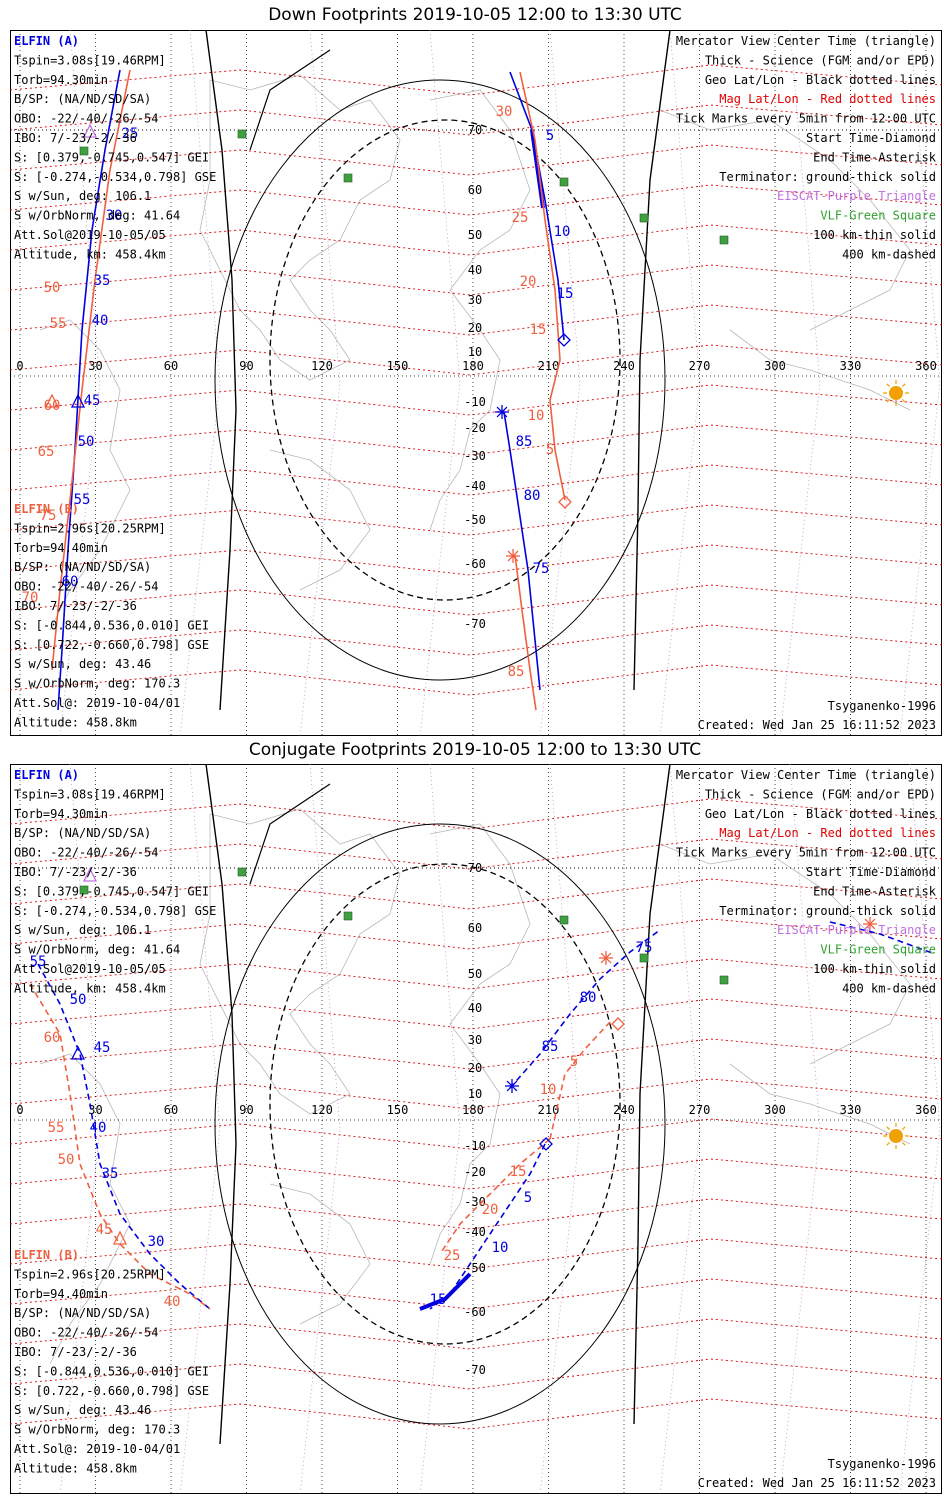  Describe the element at coordinates (475, 402) in the screenshot. I see `lat-label: -10` at that location.